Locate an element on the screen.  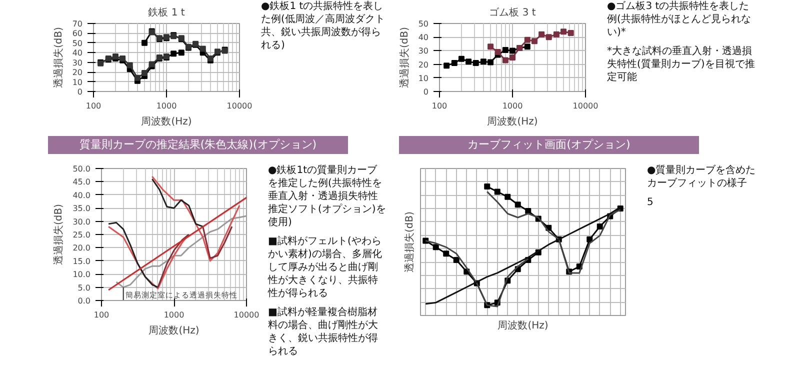
text: ■試料が軽量複合樹脂材料の場合、曲げ剛性が大きく、鋭い共振特性が得られる is located at coordinates (323, 332).